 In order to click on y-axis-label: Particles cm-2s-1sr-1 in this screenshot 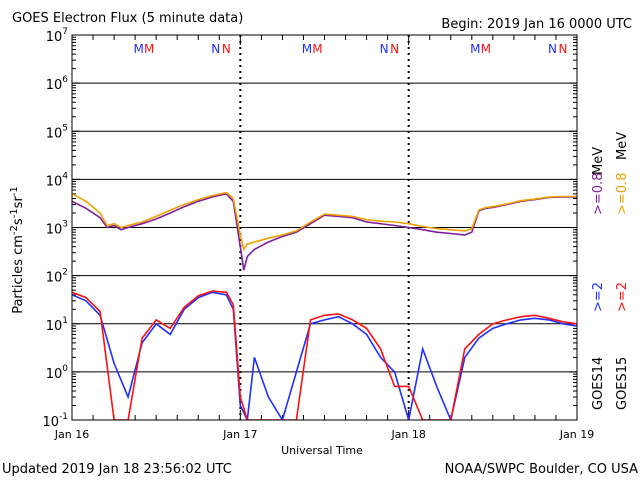, I will do `click(17, 250)`.